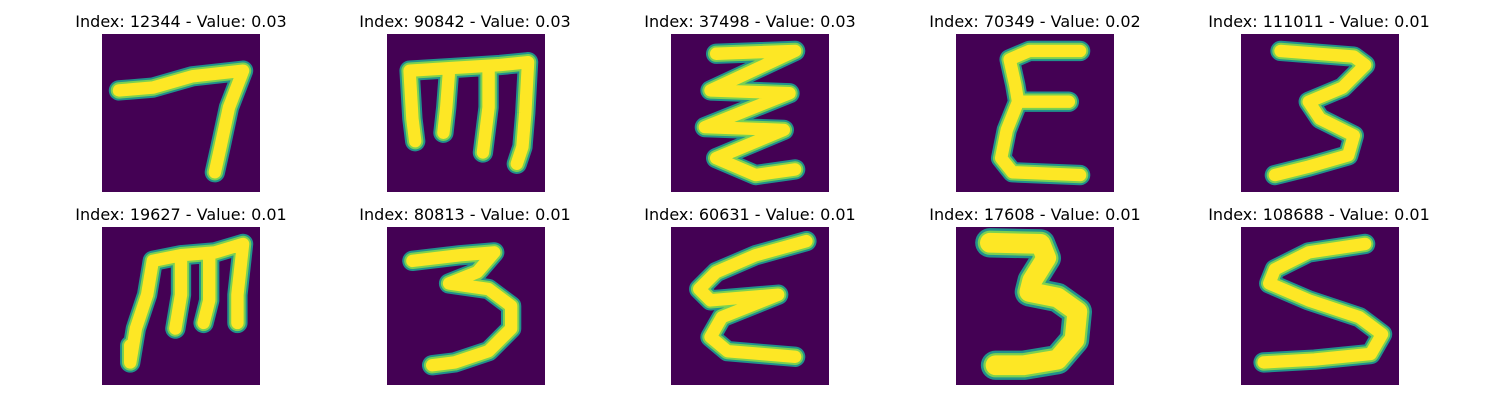 The image size is (1500, 400). What do you see at coordinates (465, 21) in the screenshot?
I see `panel-title: Index: 90842 - Value: 0.03` at bounding box center [465, 21].